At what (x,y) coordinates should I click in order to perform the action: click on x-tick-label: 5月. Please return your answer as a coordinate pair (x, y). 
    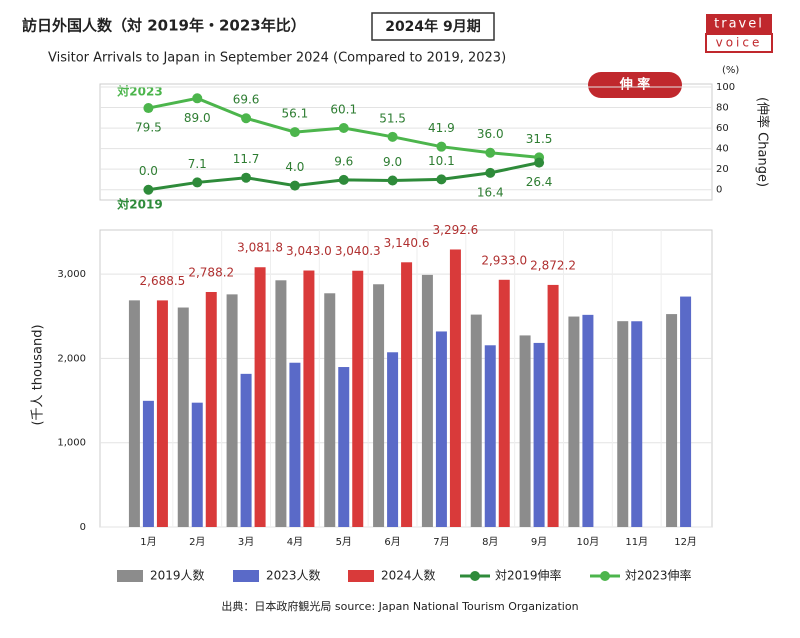
    Looking at the image, I should click on (344, 542).